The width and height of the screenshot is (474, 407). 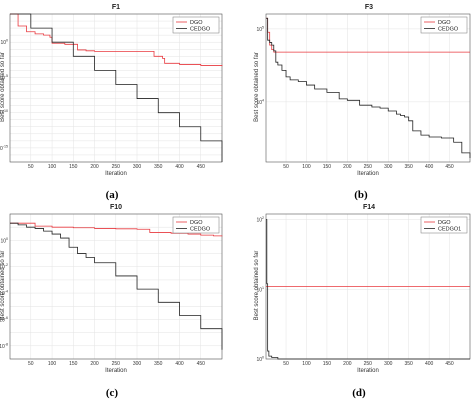 I want to click on y-tick-label: 10-15, so click(x=4, y=148).